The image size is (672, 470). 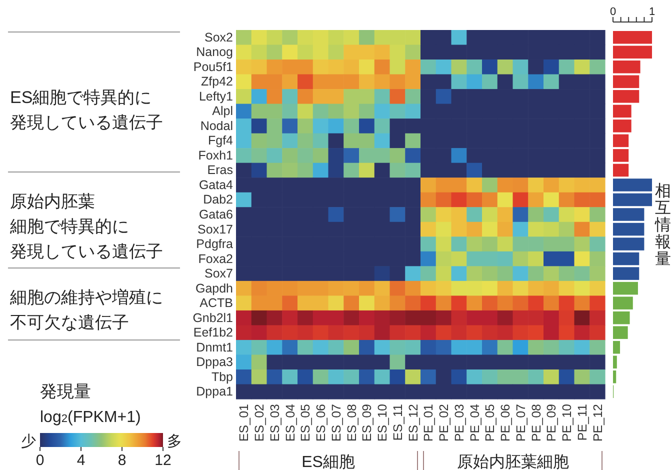 I want to click on y-tick-label: Foxh1, so click(x=216, y=155).